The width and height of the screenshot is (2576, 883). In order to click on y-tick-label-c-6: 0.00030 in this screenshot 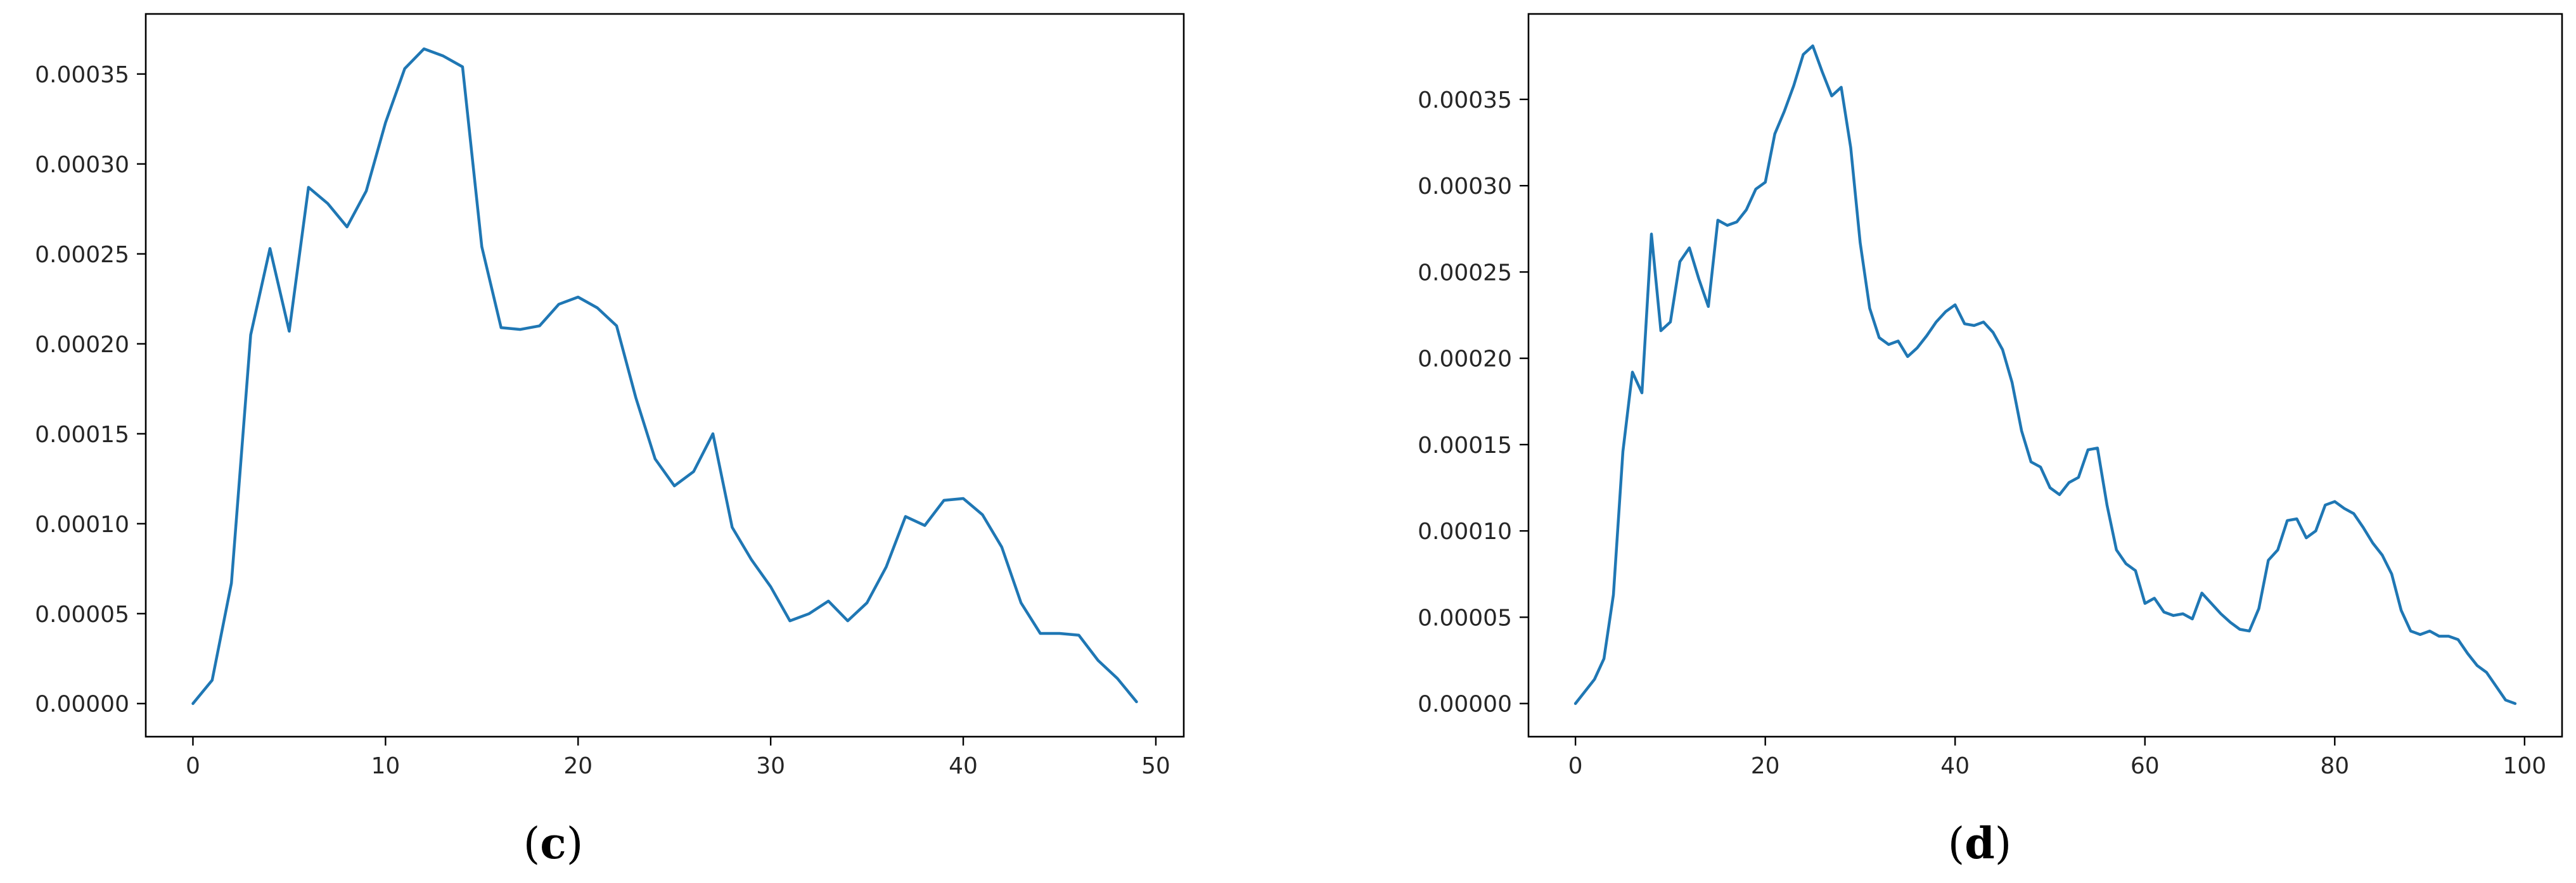, I will do `click(82, 165)`.